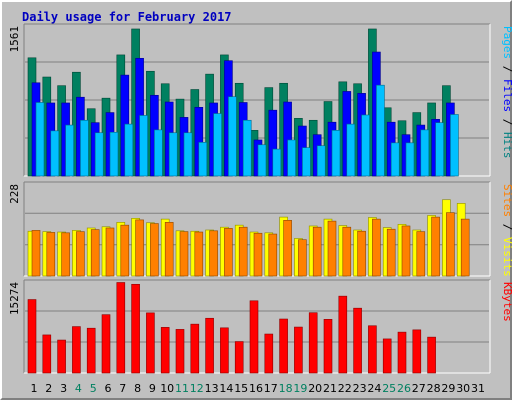 The image size is (512, 400). What do you see at coordinates (152, 388) in the screenshot?
I see `day-label-9: 9` at bounding box center [152, 388].